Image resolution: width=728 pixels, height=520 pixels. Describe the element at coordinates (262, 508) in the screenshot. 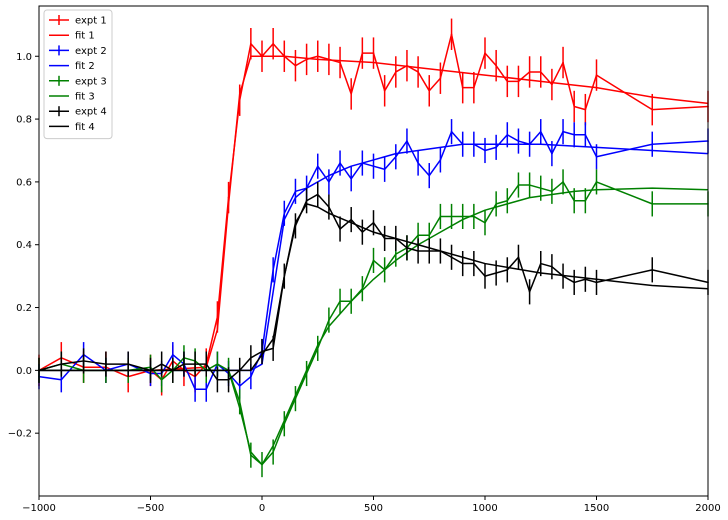

I see `x-tick-label: 0` at that location.